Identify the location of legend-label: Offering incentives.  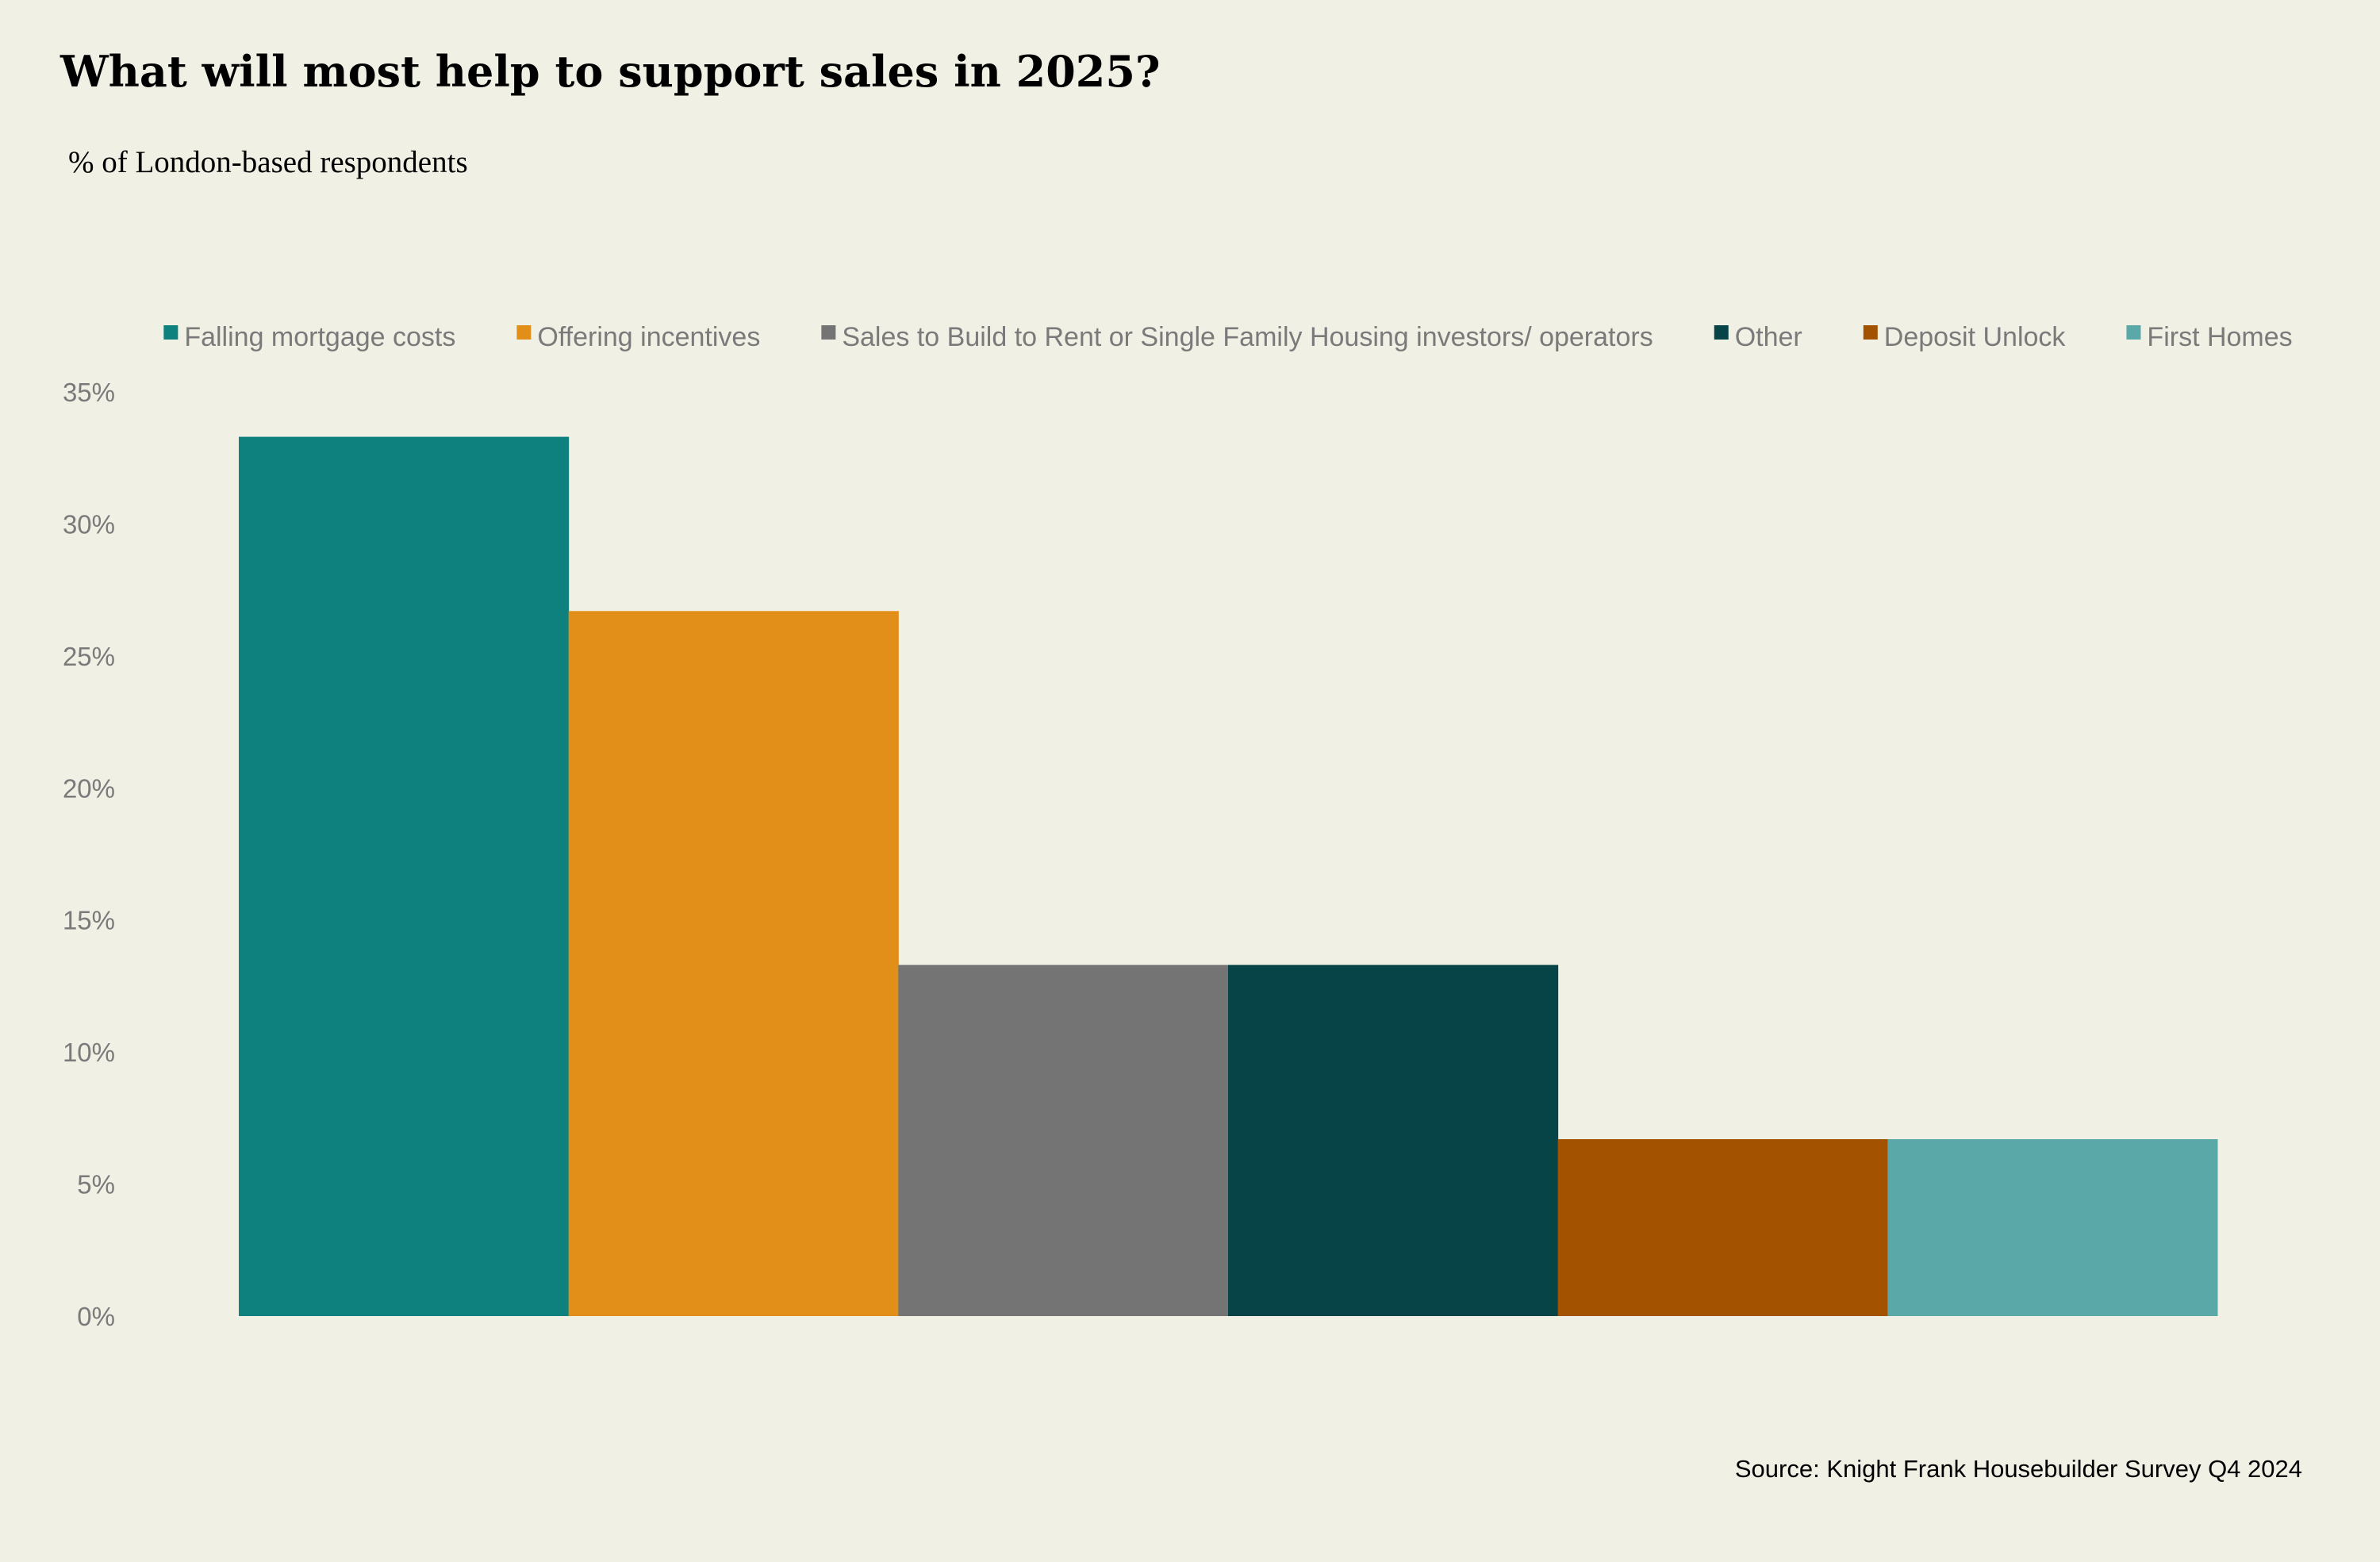
(648, 337).